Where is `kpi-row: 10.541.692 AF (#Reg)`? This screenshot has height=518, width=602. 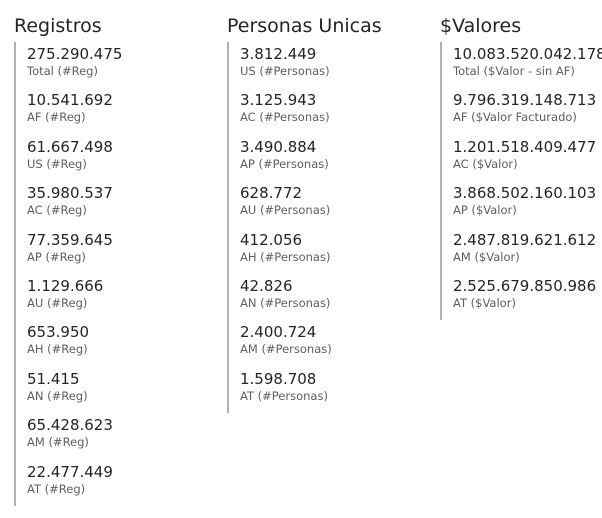
kpi-row: 10.541.692 AF (#Reg) is located at coordinates (74, 111).